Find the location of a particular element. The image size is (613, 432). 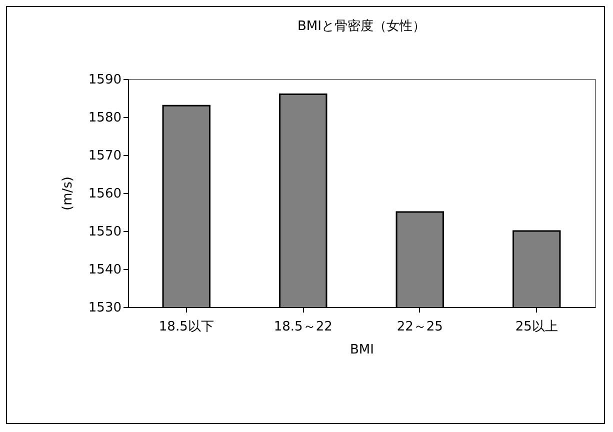

y-axis-title: (m/s) is located at coordinates (68, 193).